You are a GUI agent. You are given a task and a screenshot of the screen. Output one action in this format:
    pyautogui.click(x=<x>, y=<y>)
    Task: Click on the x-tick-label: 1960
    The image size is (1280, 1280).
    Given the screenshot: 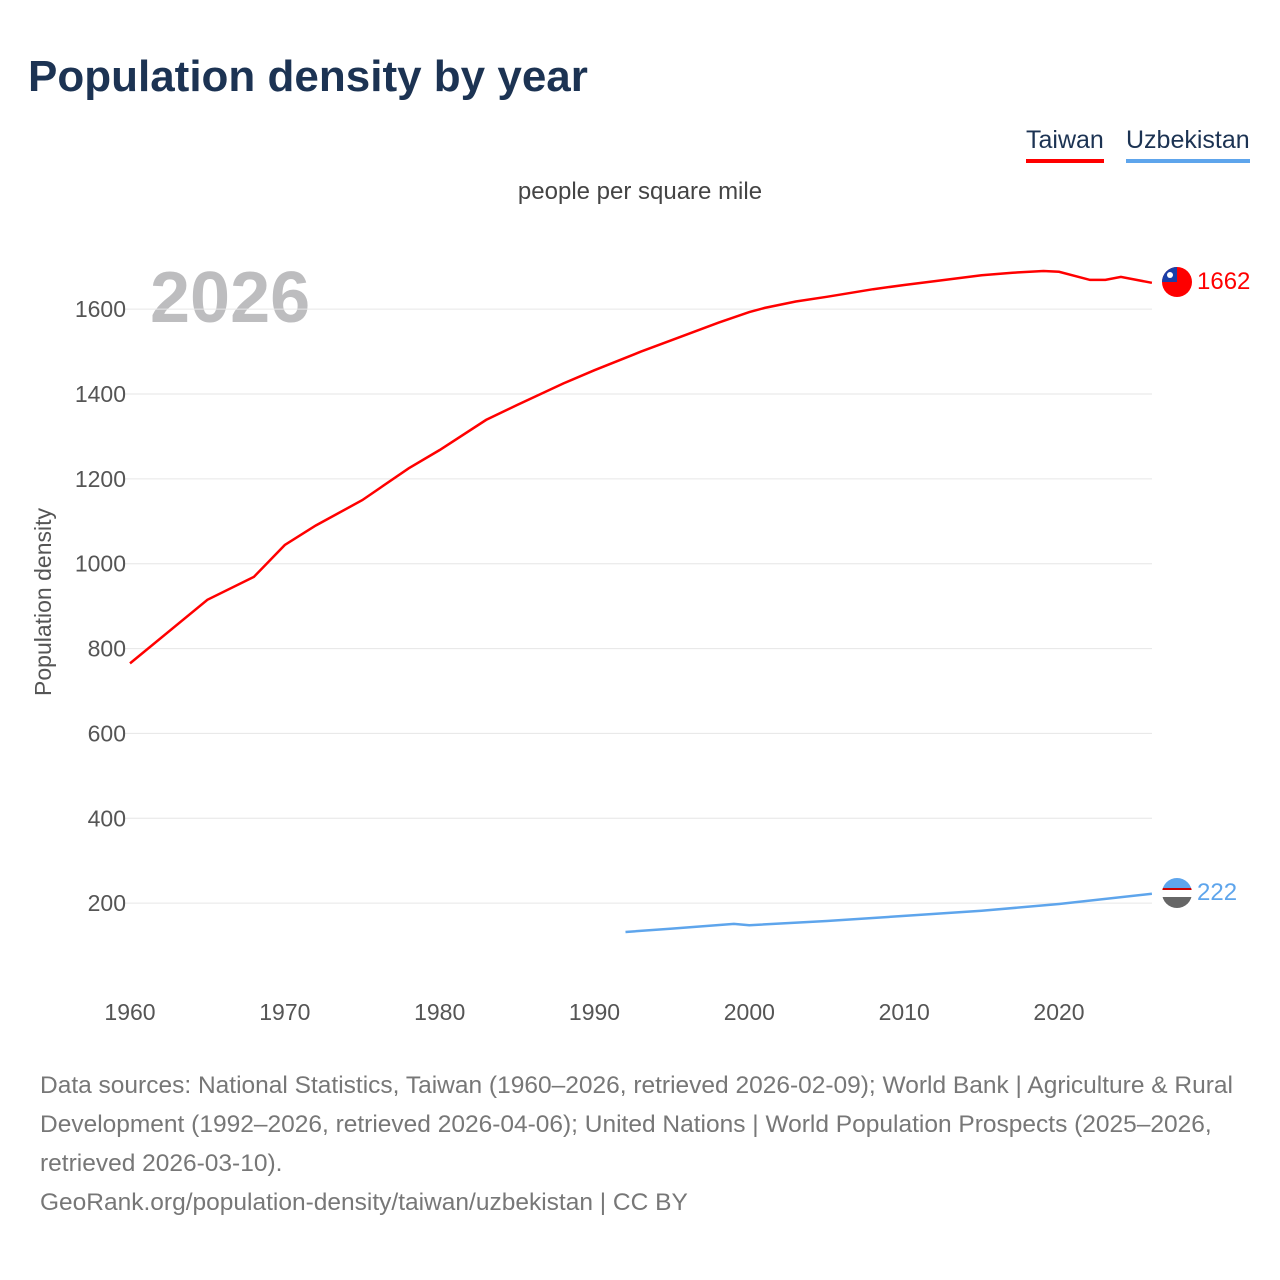 What is the action you would take?
    pyautogui.click(x=129, y=1012)
    